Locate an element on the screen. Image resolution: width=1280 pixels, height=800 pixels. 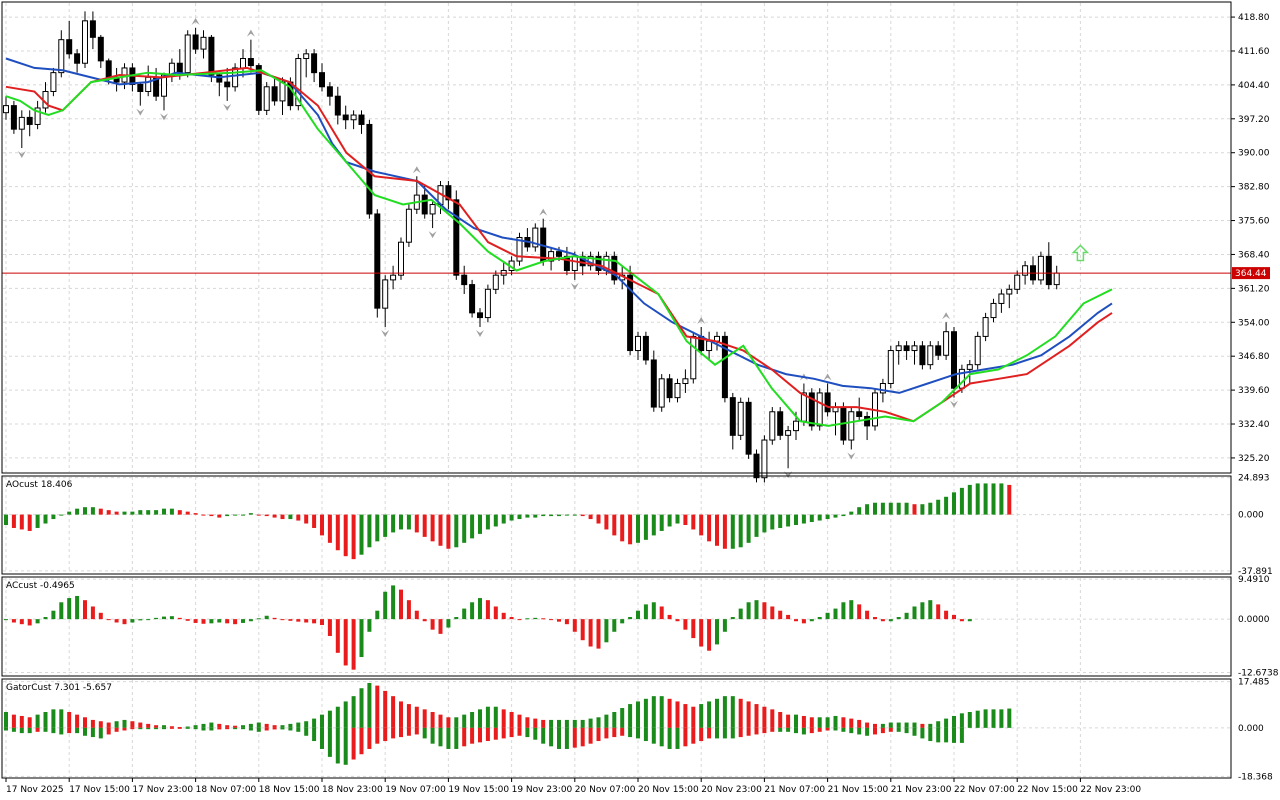
ac-panel is located at coordinates (488, 627).